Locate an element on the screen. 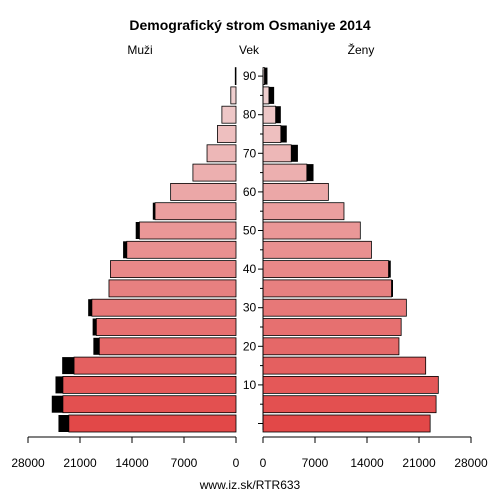 This screenshot has width=500, height=500. x-tick-label-male-4: 0 is located at coordinates (236, 463).